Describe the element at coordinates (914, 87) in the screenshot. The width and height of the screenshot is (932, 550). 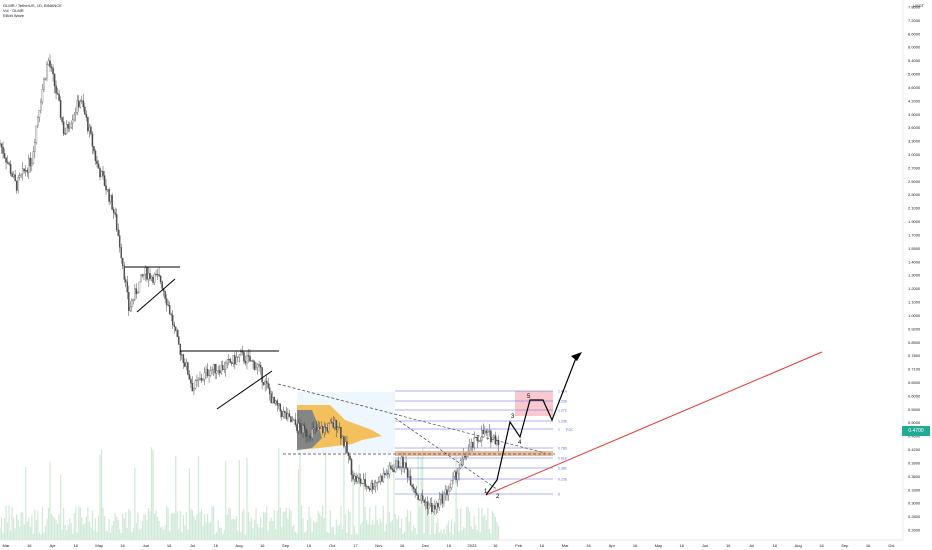
I see `y-tick-label: 4.6000` at that location.